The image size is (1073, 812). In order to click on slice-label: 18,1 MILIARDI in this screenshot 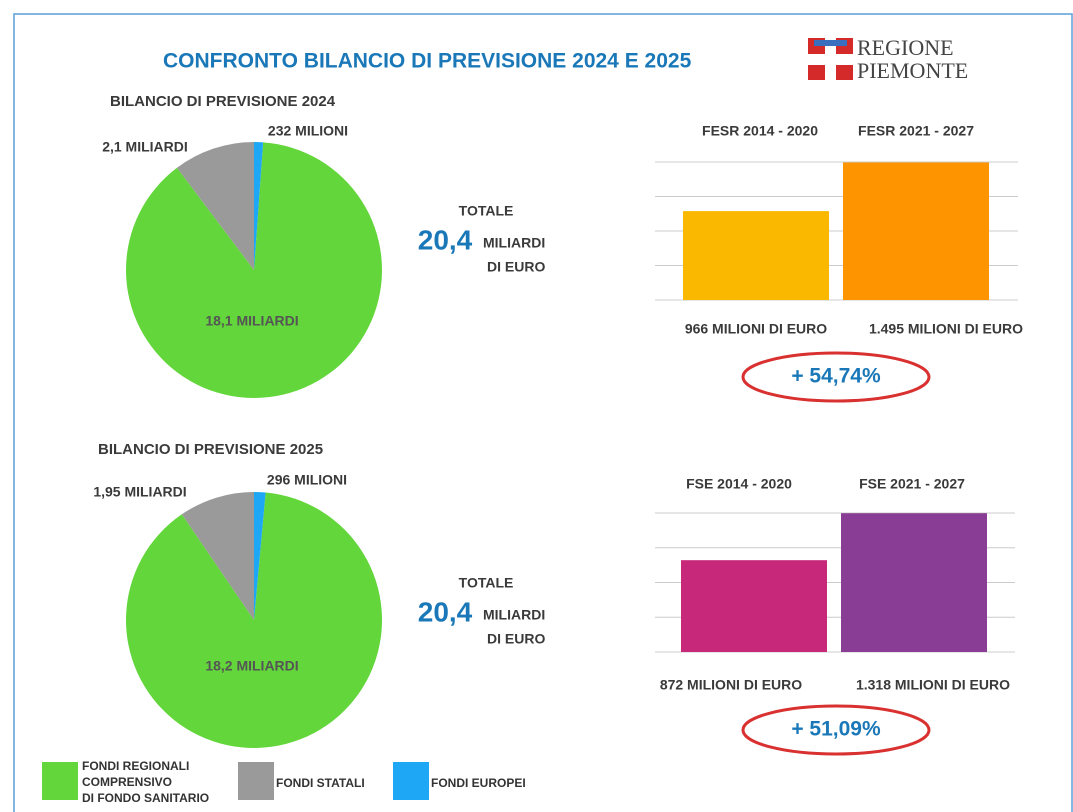, I will do `click(251, 321)`.